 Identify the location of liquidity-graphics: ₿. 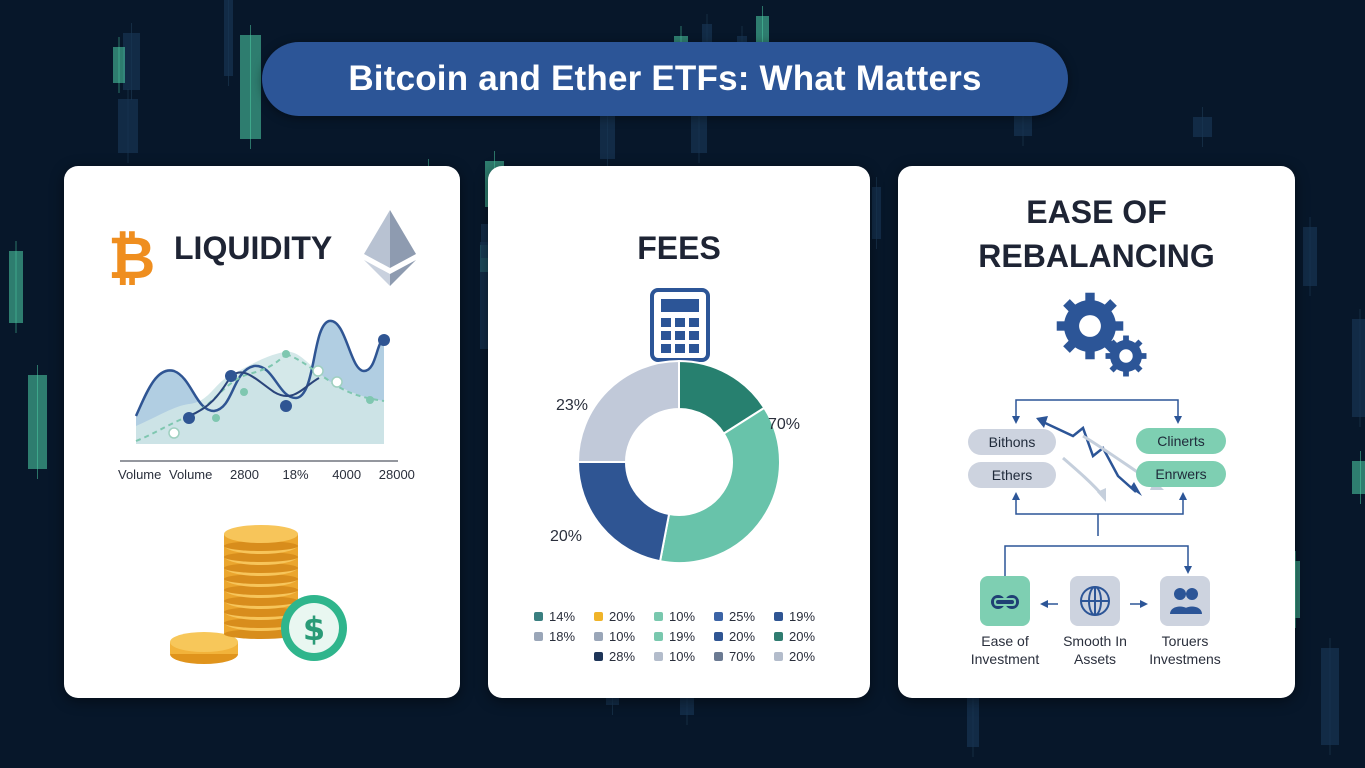
(262, 437).